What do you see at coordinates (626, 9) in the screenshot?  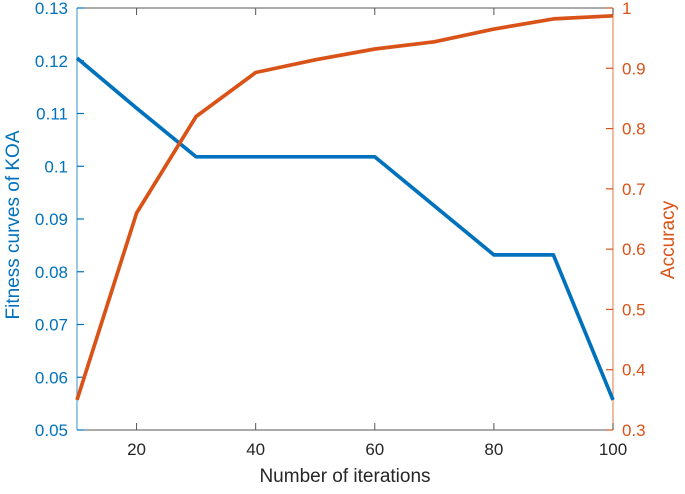 I see `right-y-tick-label: 1` at bounding box center [626, 9].